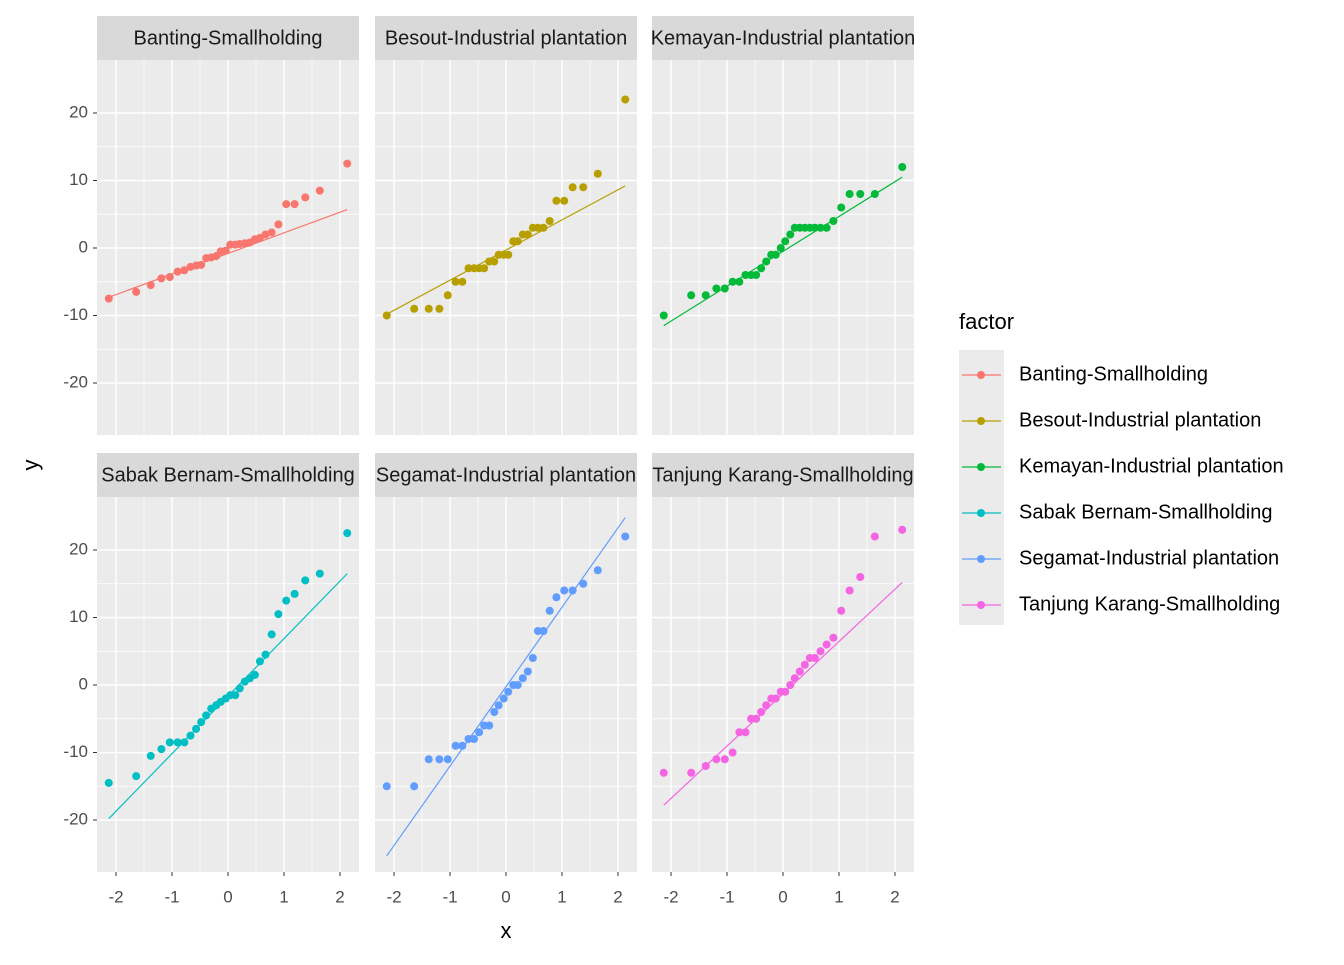 The image size is (1344, 965). I want to click on x-tick-label: -1, so click(171, 896).